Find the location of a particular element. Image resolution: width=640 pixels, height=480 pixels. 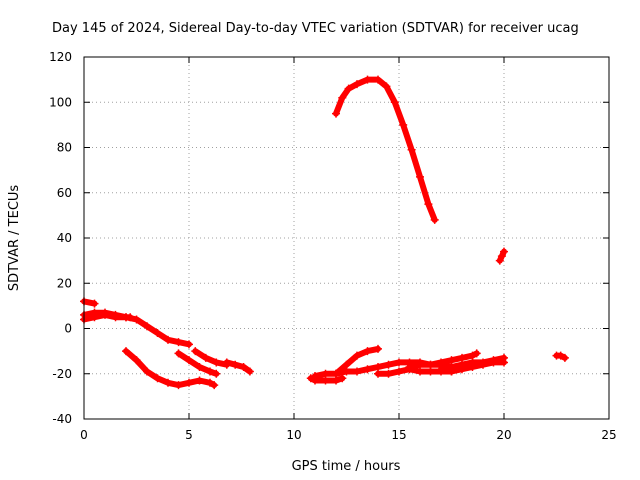

series-s9 is located at coordinates (346, 362).